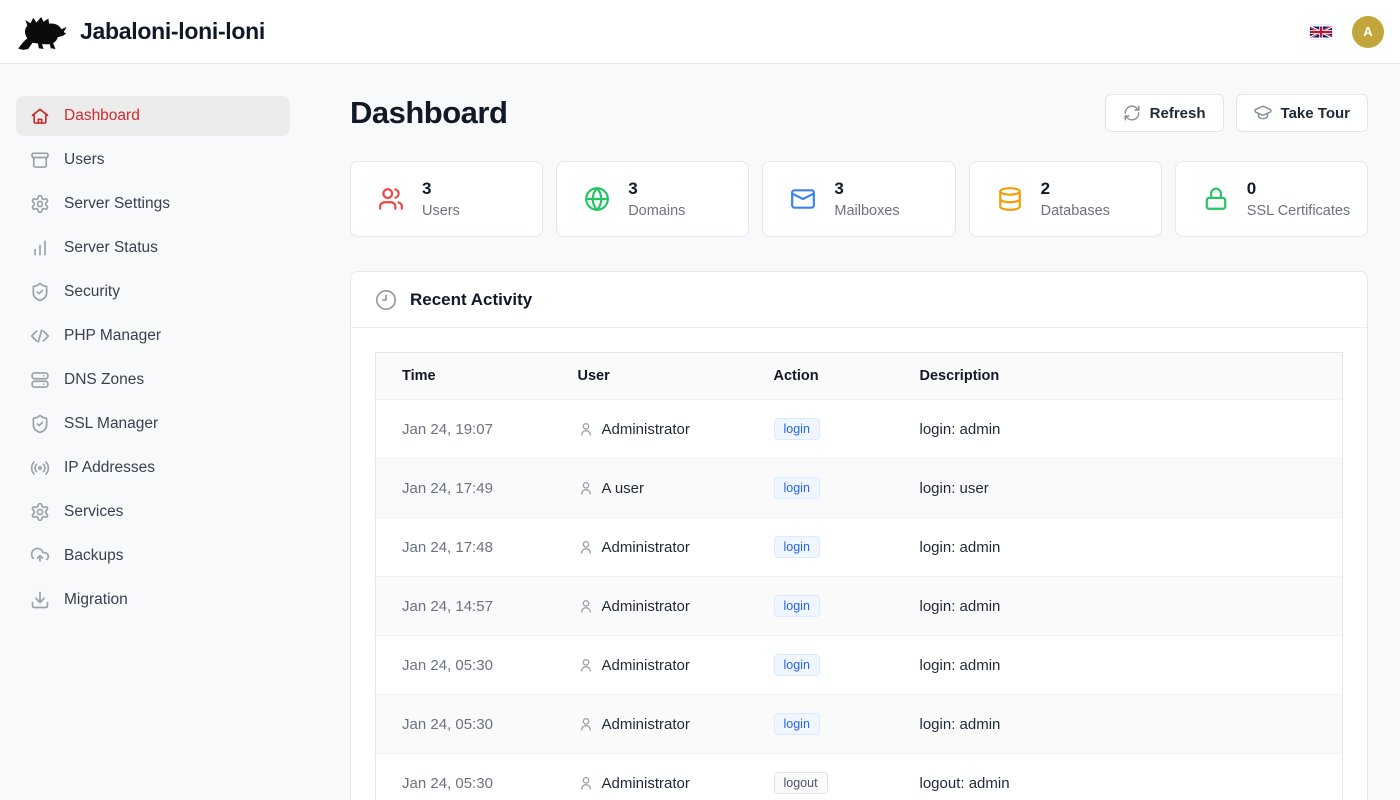 This screenshot has width=1400, height=800. What do you see at coordinates (1164, 113) in the screenshot?
I see `refresh-button: Refresh` at bounding box center [1164, 113].